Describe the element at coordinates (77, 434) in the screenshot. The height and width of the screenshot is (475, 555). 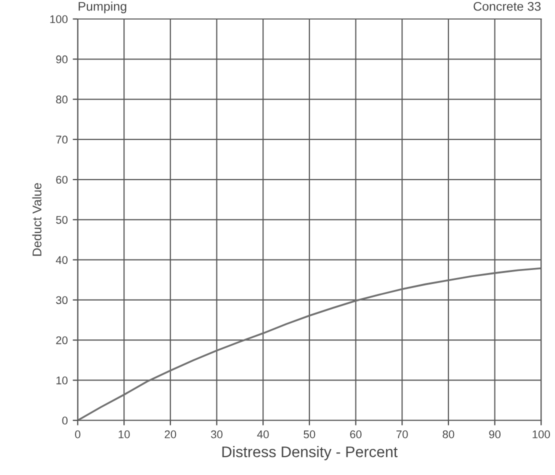
I see `x-tick-label: 0` at that location.